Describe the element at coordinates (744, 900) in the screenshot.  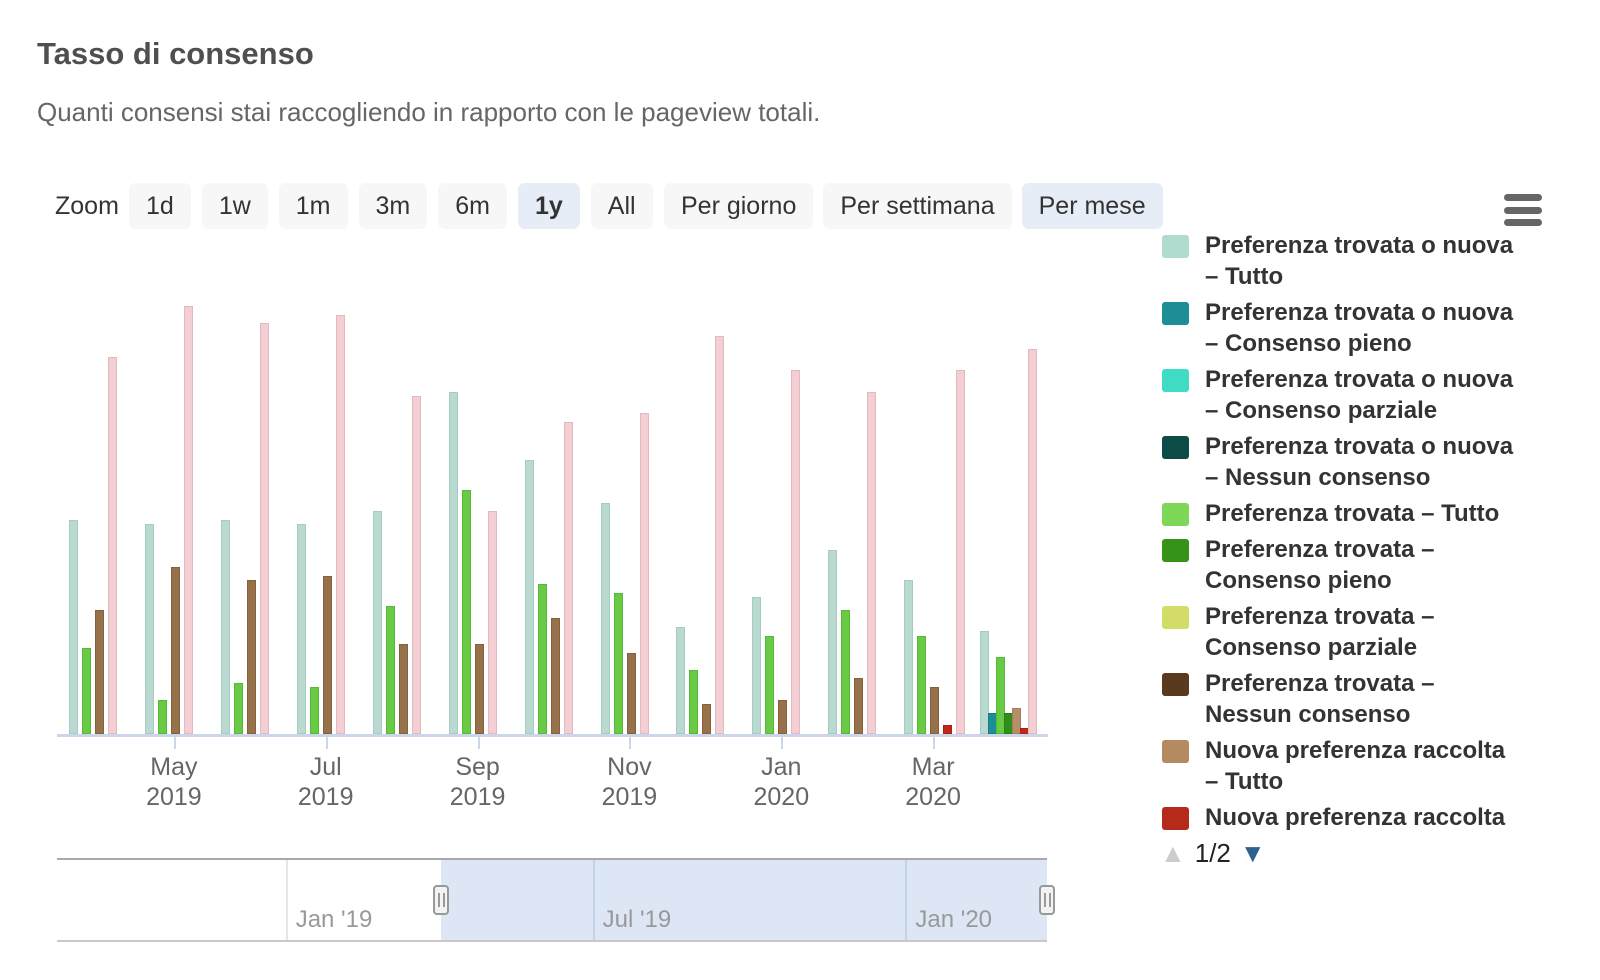
I see `navigator-selected-range` at that location.